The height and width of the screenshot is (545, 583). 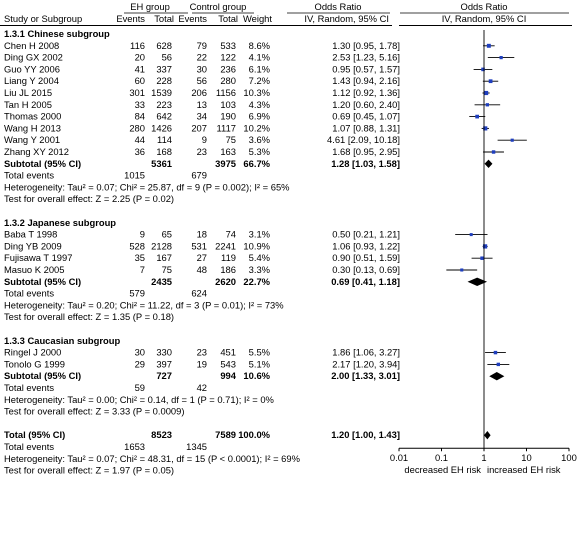 What do you see at coordinates (164, 18) in the screenshot?
I see `header-total1: Total` at bounding box center [164, 18].